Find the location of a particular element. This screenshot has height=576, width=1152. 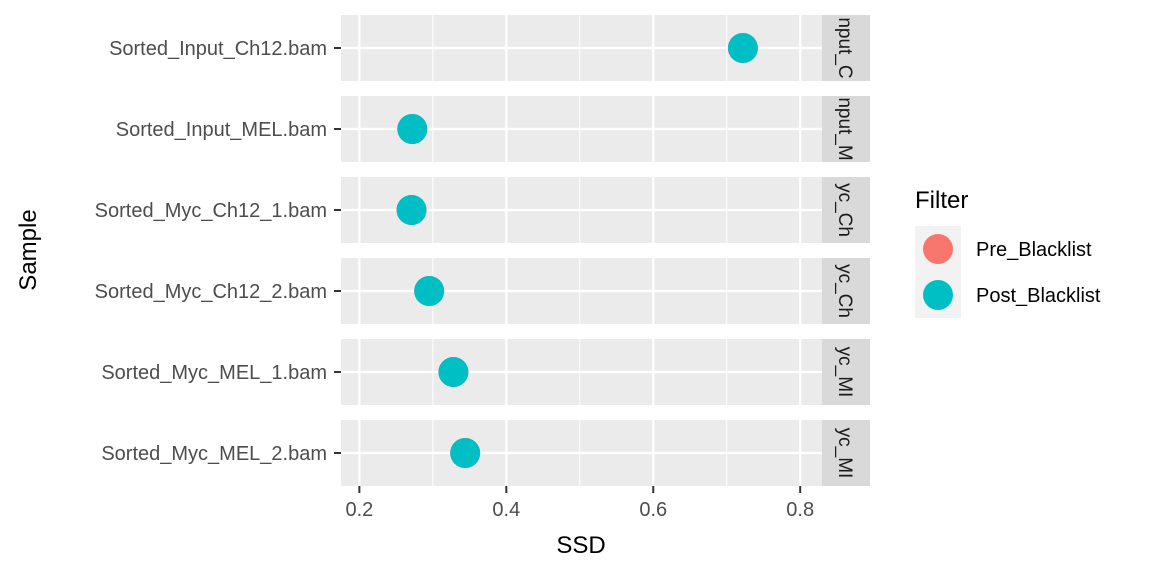

y-tick-label: Sorted_Myc_MEL_2.bam is located at coordinates (214, 454).